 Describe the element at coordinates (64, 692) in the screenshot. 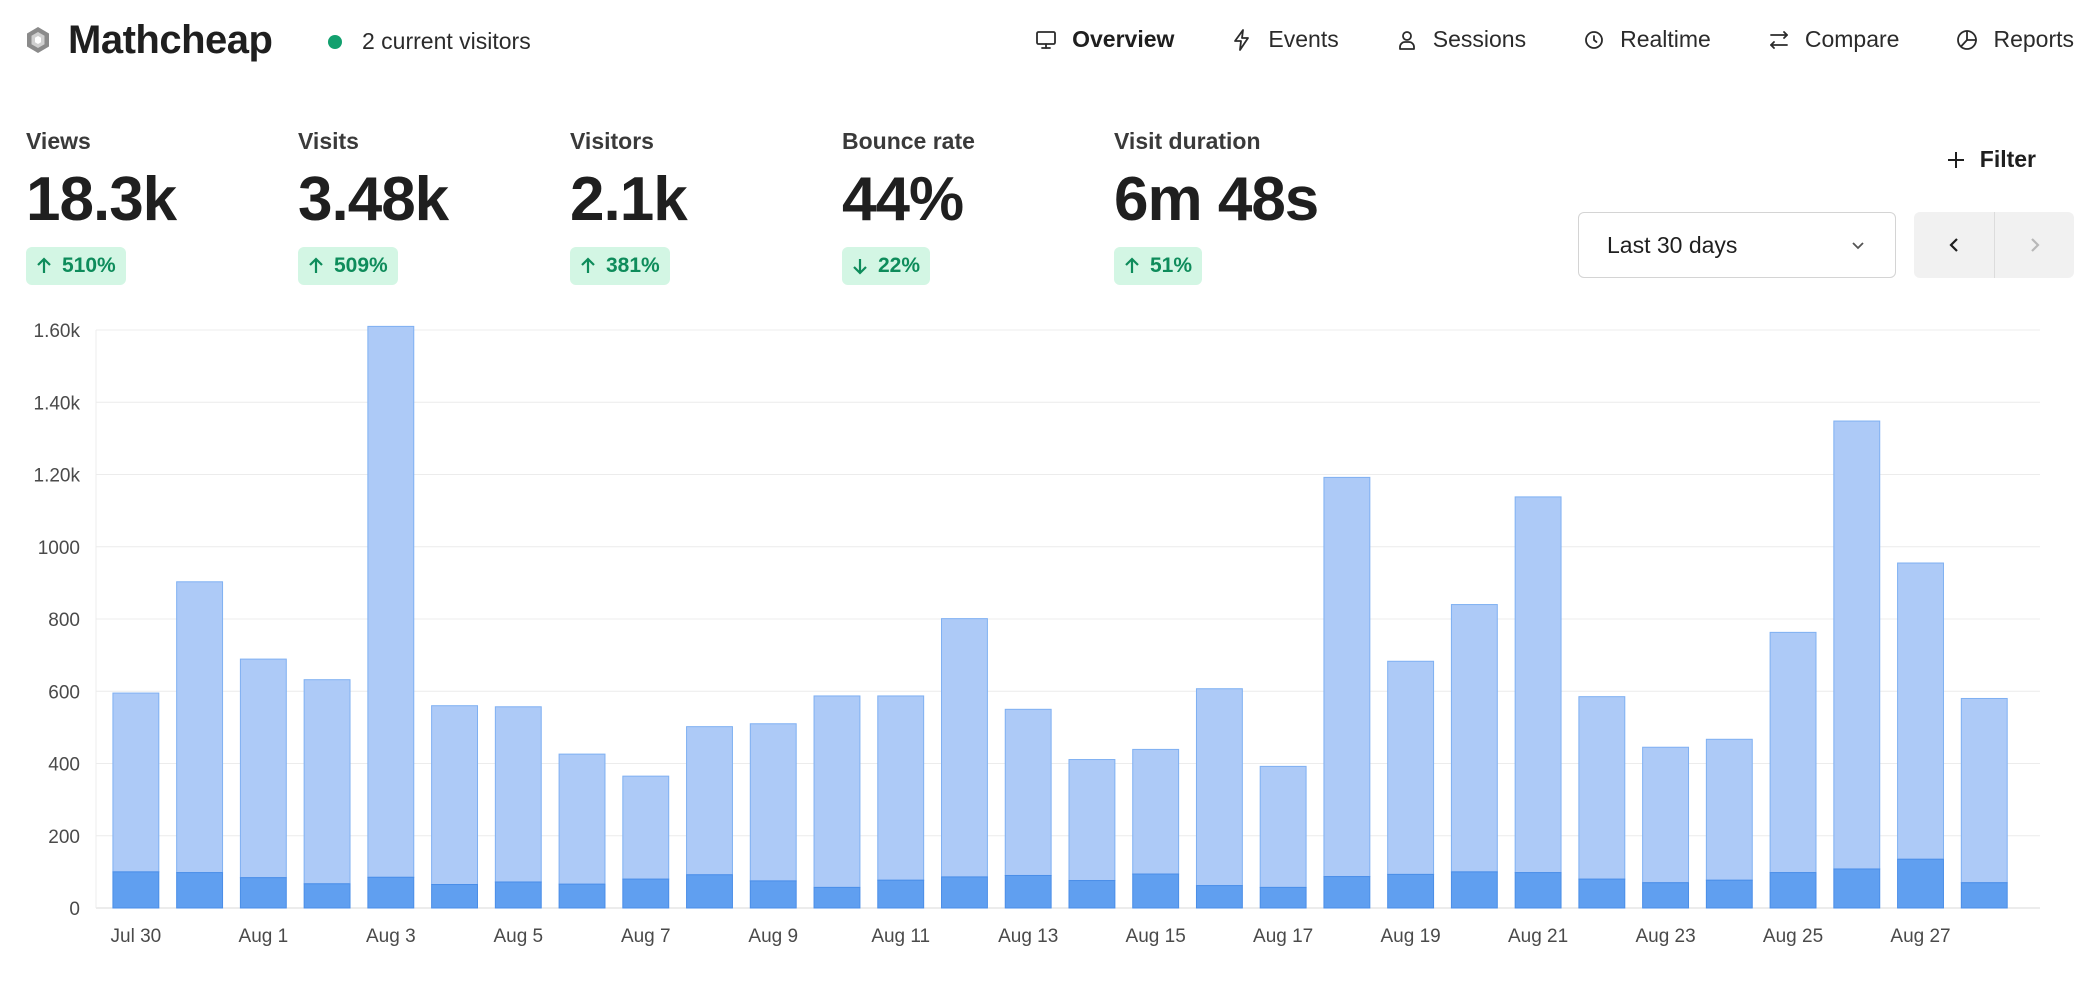

I see `y-tick-label: 600` at that location.